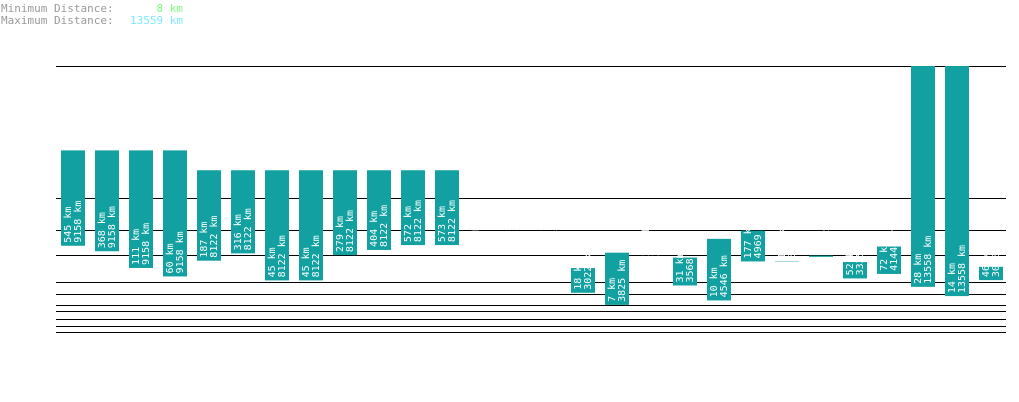 The image size is (1019, 402). What do you see at coordinates (588, 269) in the screenshot?
I see `bar-label-max: 3022 km` at bounding box center [588, 269].